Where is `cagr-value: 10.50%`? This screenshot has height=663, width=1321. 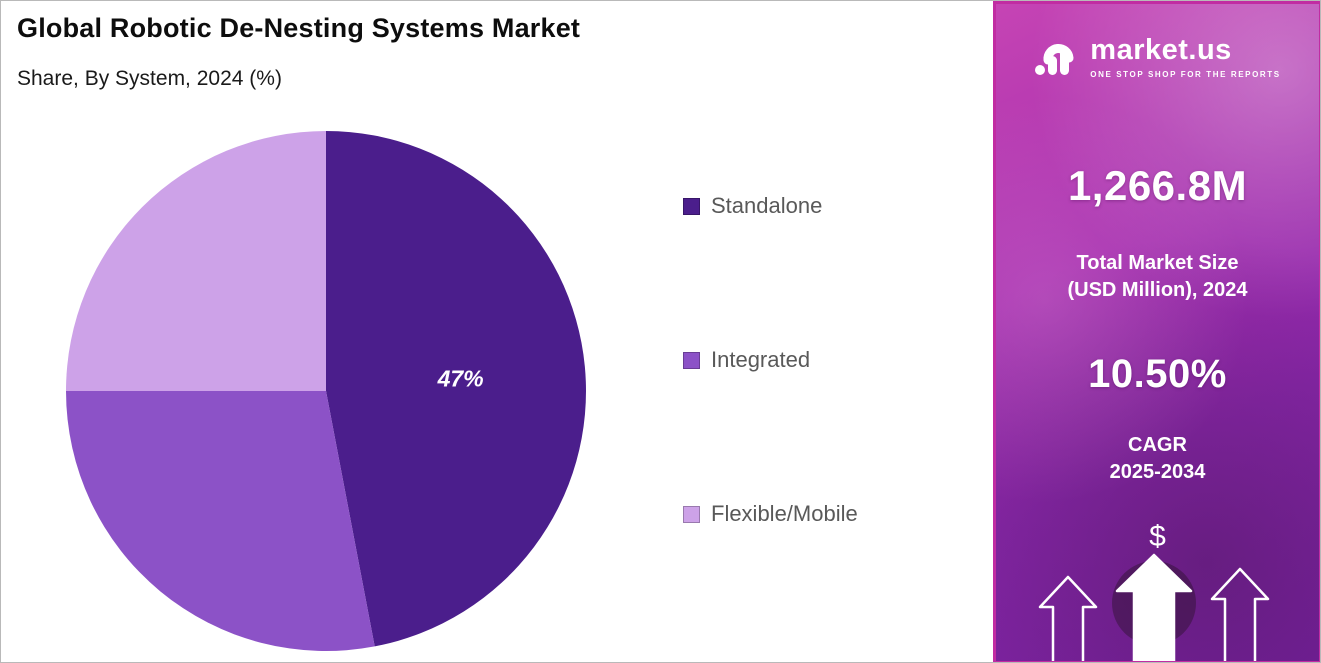
cagr-value: 10.50% is located at coordinates (1157, 374).